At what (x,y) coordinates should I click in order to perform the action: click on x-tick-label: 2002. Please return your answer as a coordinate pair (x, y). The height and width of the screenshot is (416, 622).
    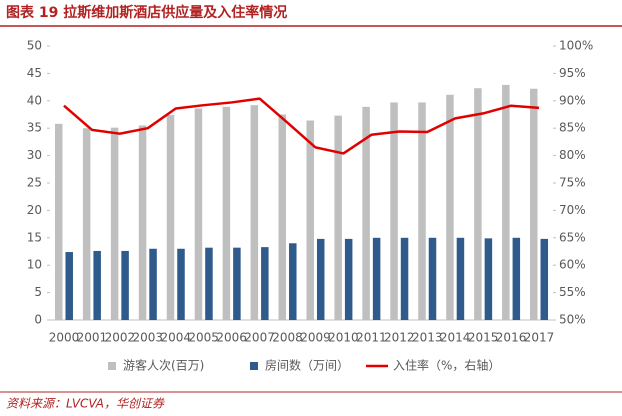
    Looking at the image, I should click on (120, 338).